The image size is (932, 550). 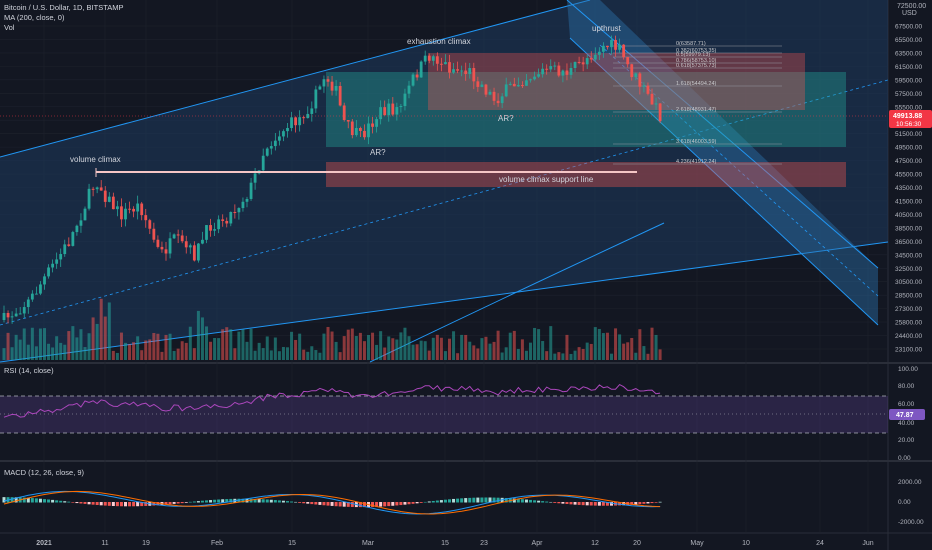 What do you see at coordinates (217, 543) in the screenshot?
I see `time-tick-label: Feb` at bounding box center [217, 543].